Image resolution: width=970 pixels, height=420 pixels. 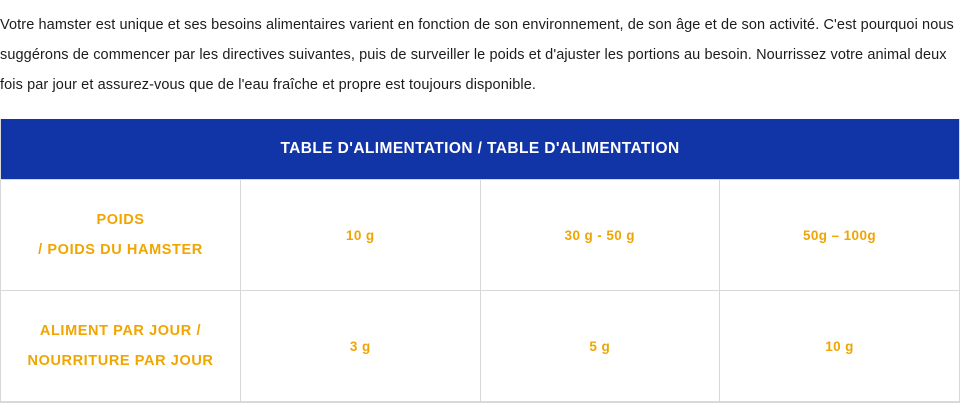 What do you see at coordinates (839, 235) in the screenshot?
I see `cell-weight-3: 50g – 100g` at bounding box center [839, 235].